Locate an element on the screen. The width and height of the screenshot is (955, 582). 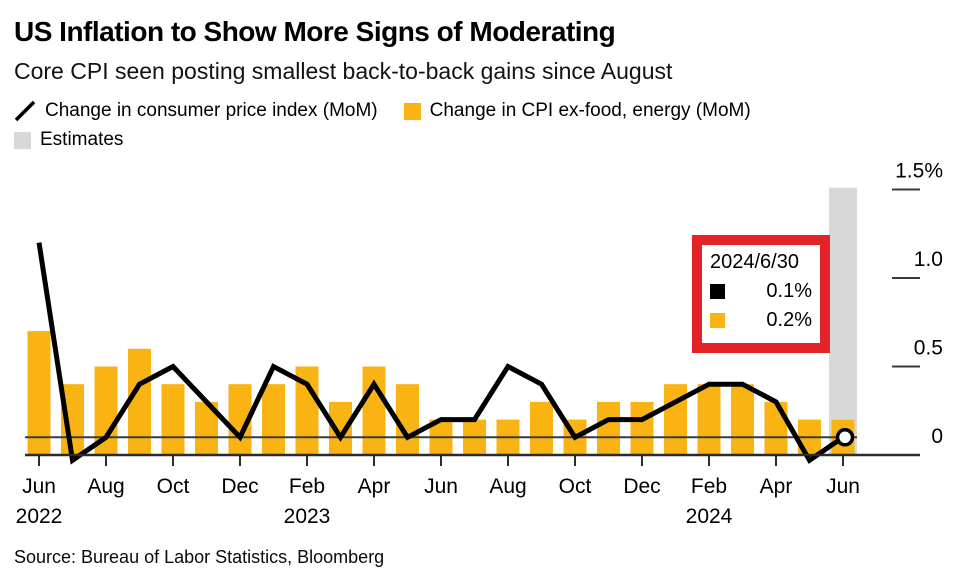
legend-label-estimates: Estimates is located at coordinates (82, 139).